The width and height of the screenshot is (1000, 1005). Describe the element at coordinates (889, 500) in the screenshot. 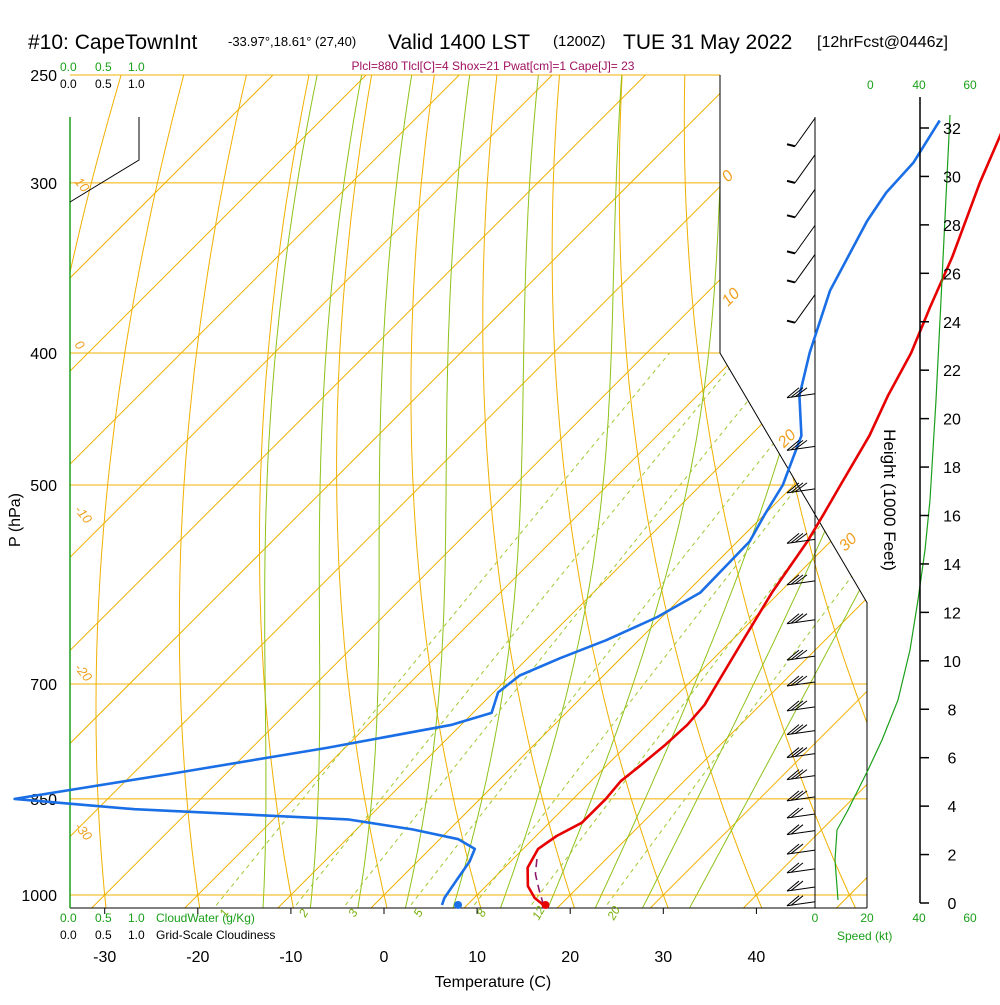

I see `height-axis-title: Height (1000 Feet)` at that location.